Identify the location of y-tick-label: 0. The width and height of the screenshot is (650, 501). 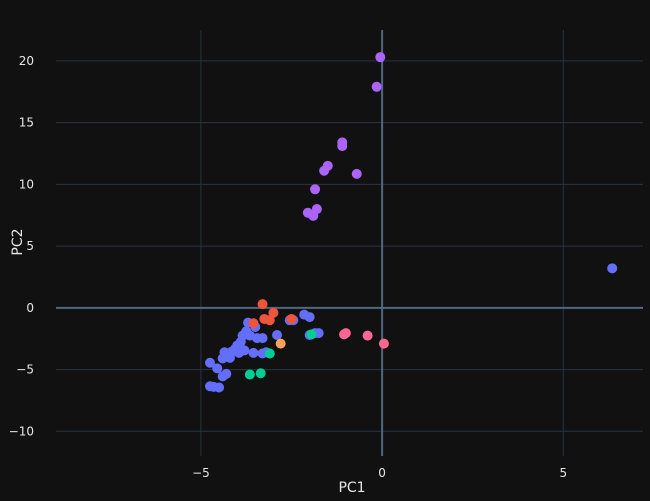
(30, 308).